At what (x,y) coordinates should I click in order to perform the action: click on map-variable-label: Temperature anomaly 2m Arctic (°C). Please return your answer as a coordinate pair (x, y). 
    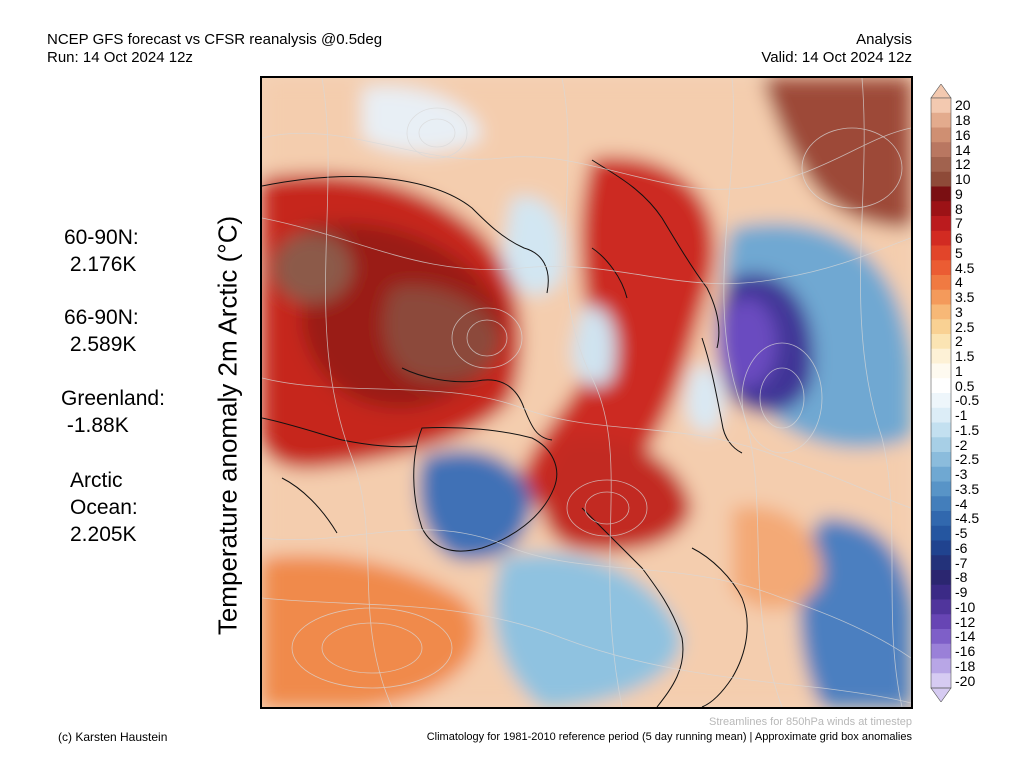
    Looking at the image, I should click on (227, 425).